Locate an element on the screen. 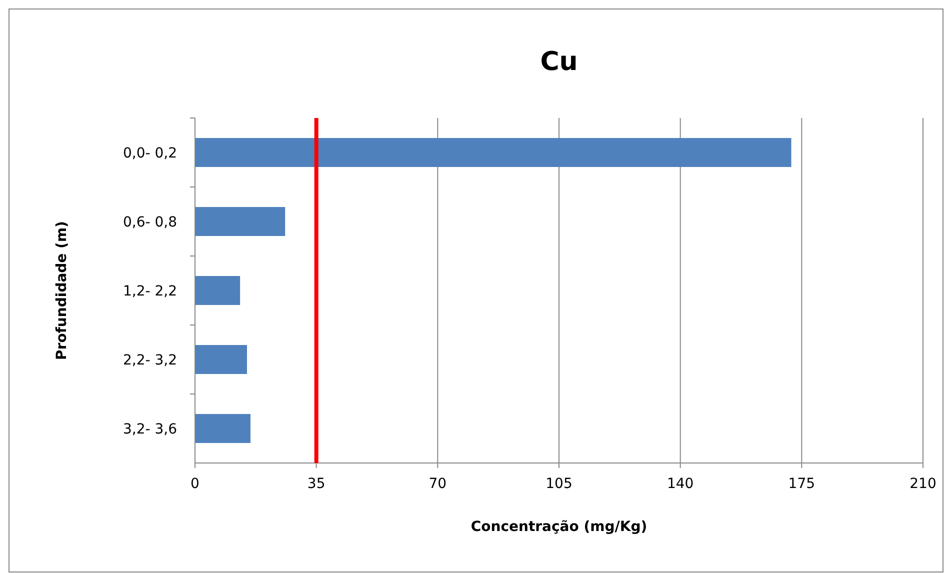  x-tick-label: 35 is located at coordinates (316, 484).